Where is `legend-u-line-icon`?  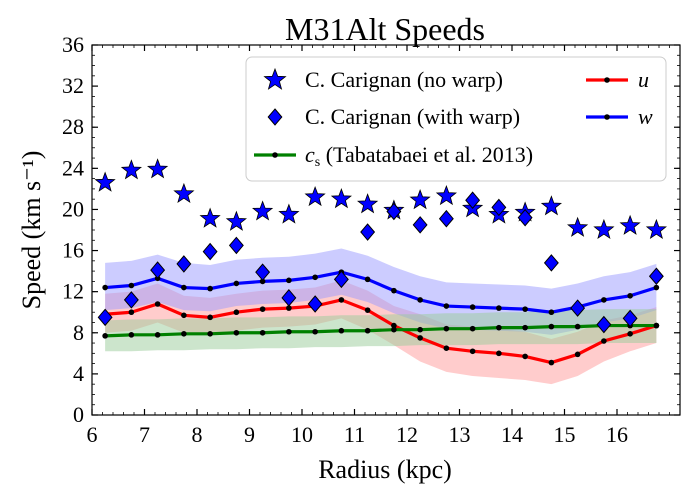
legend-u-line-icon is located at coordinates (607, 80).